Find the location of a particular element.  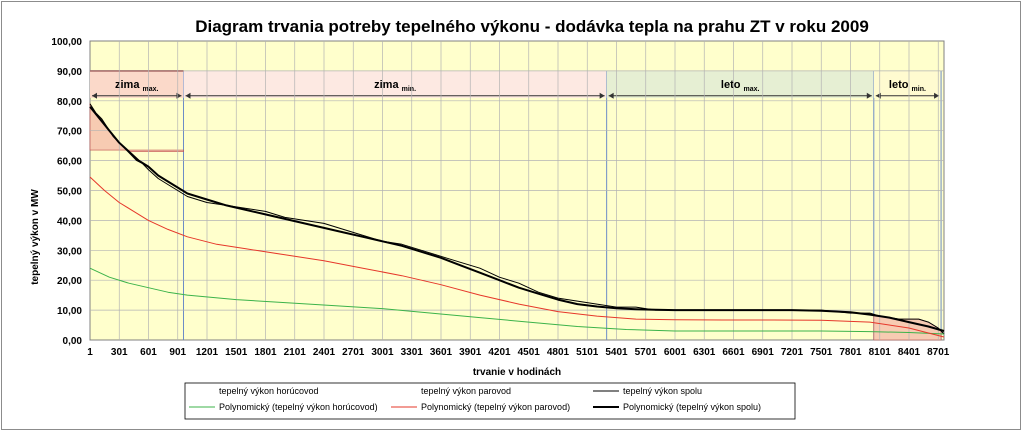

x-tick-label: 1 is located at coordinates (90, 352).